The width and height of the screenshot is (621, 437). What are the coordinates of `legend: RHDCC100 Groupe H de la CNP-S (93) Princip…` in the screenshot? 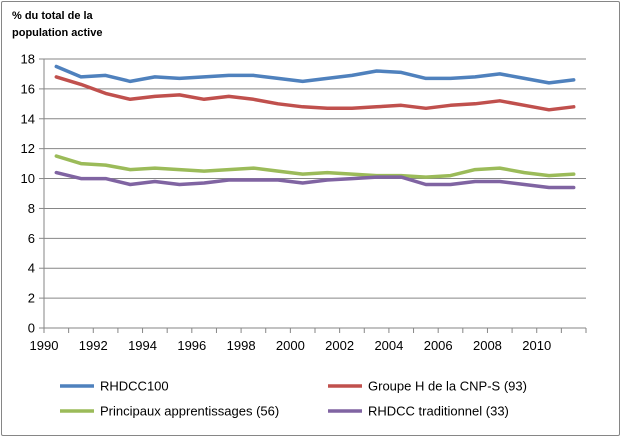 It's located at (293, 399).